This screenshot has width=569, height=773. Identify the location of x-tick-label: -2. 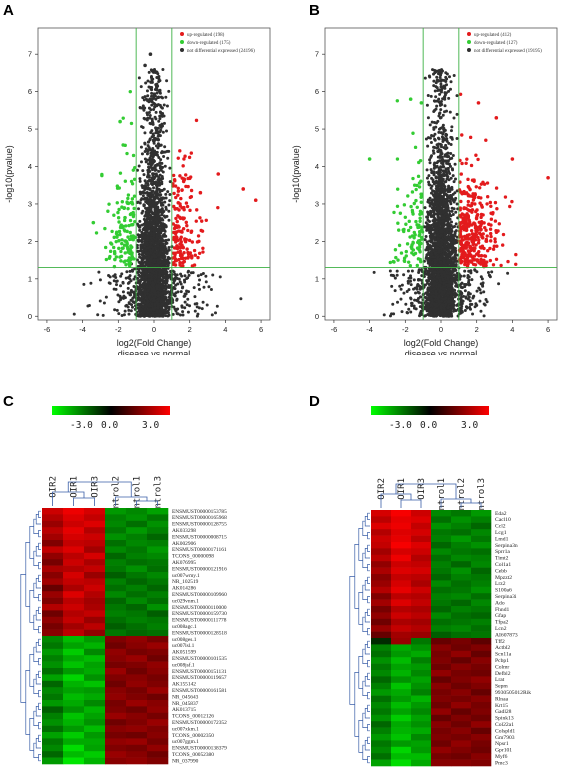
(118, 329).